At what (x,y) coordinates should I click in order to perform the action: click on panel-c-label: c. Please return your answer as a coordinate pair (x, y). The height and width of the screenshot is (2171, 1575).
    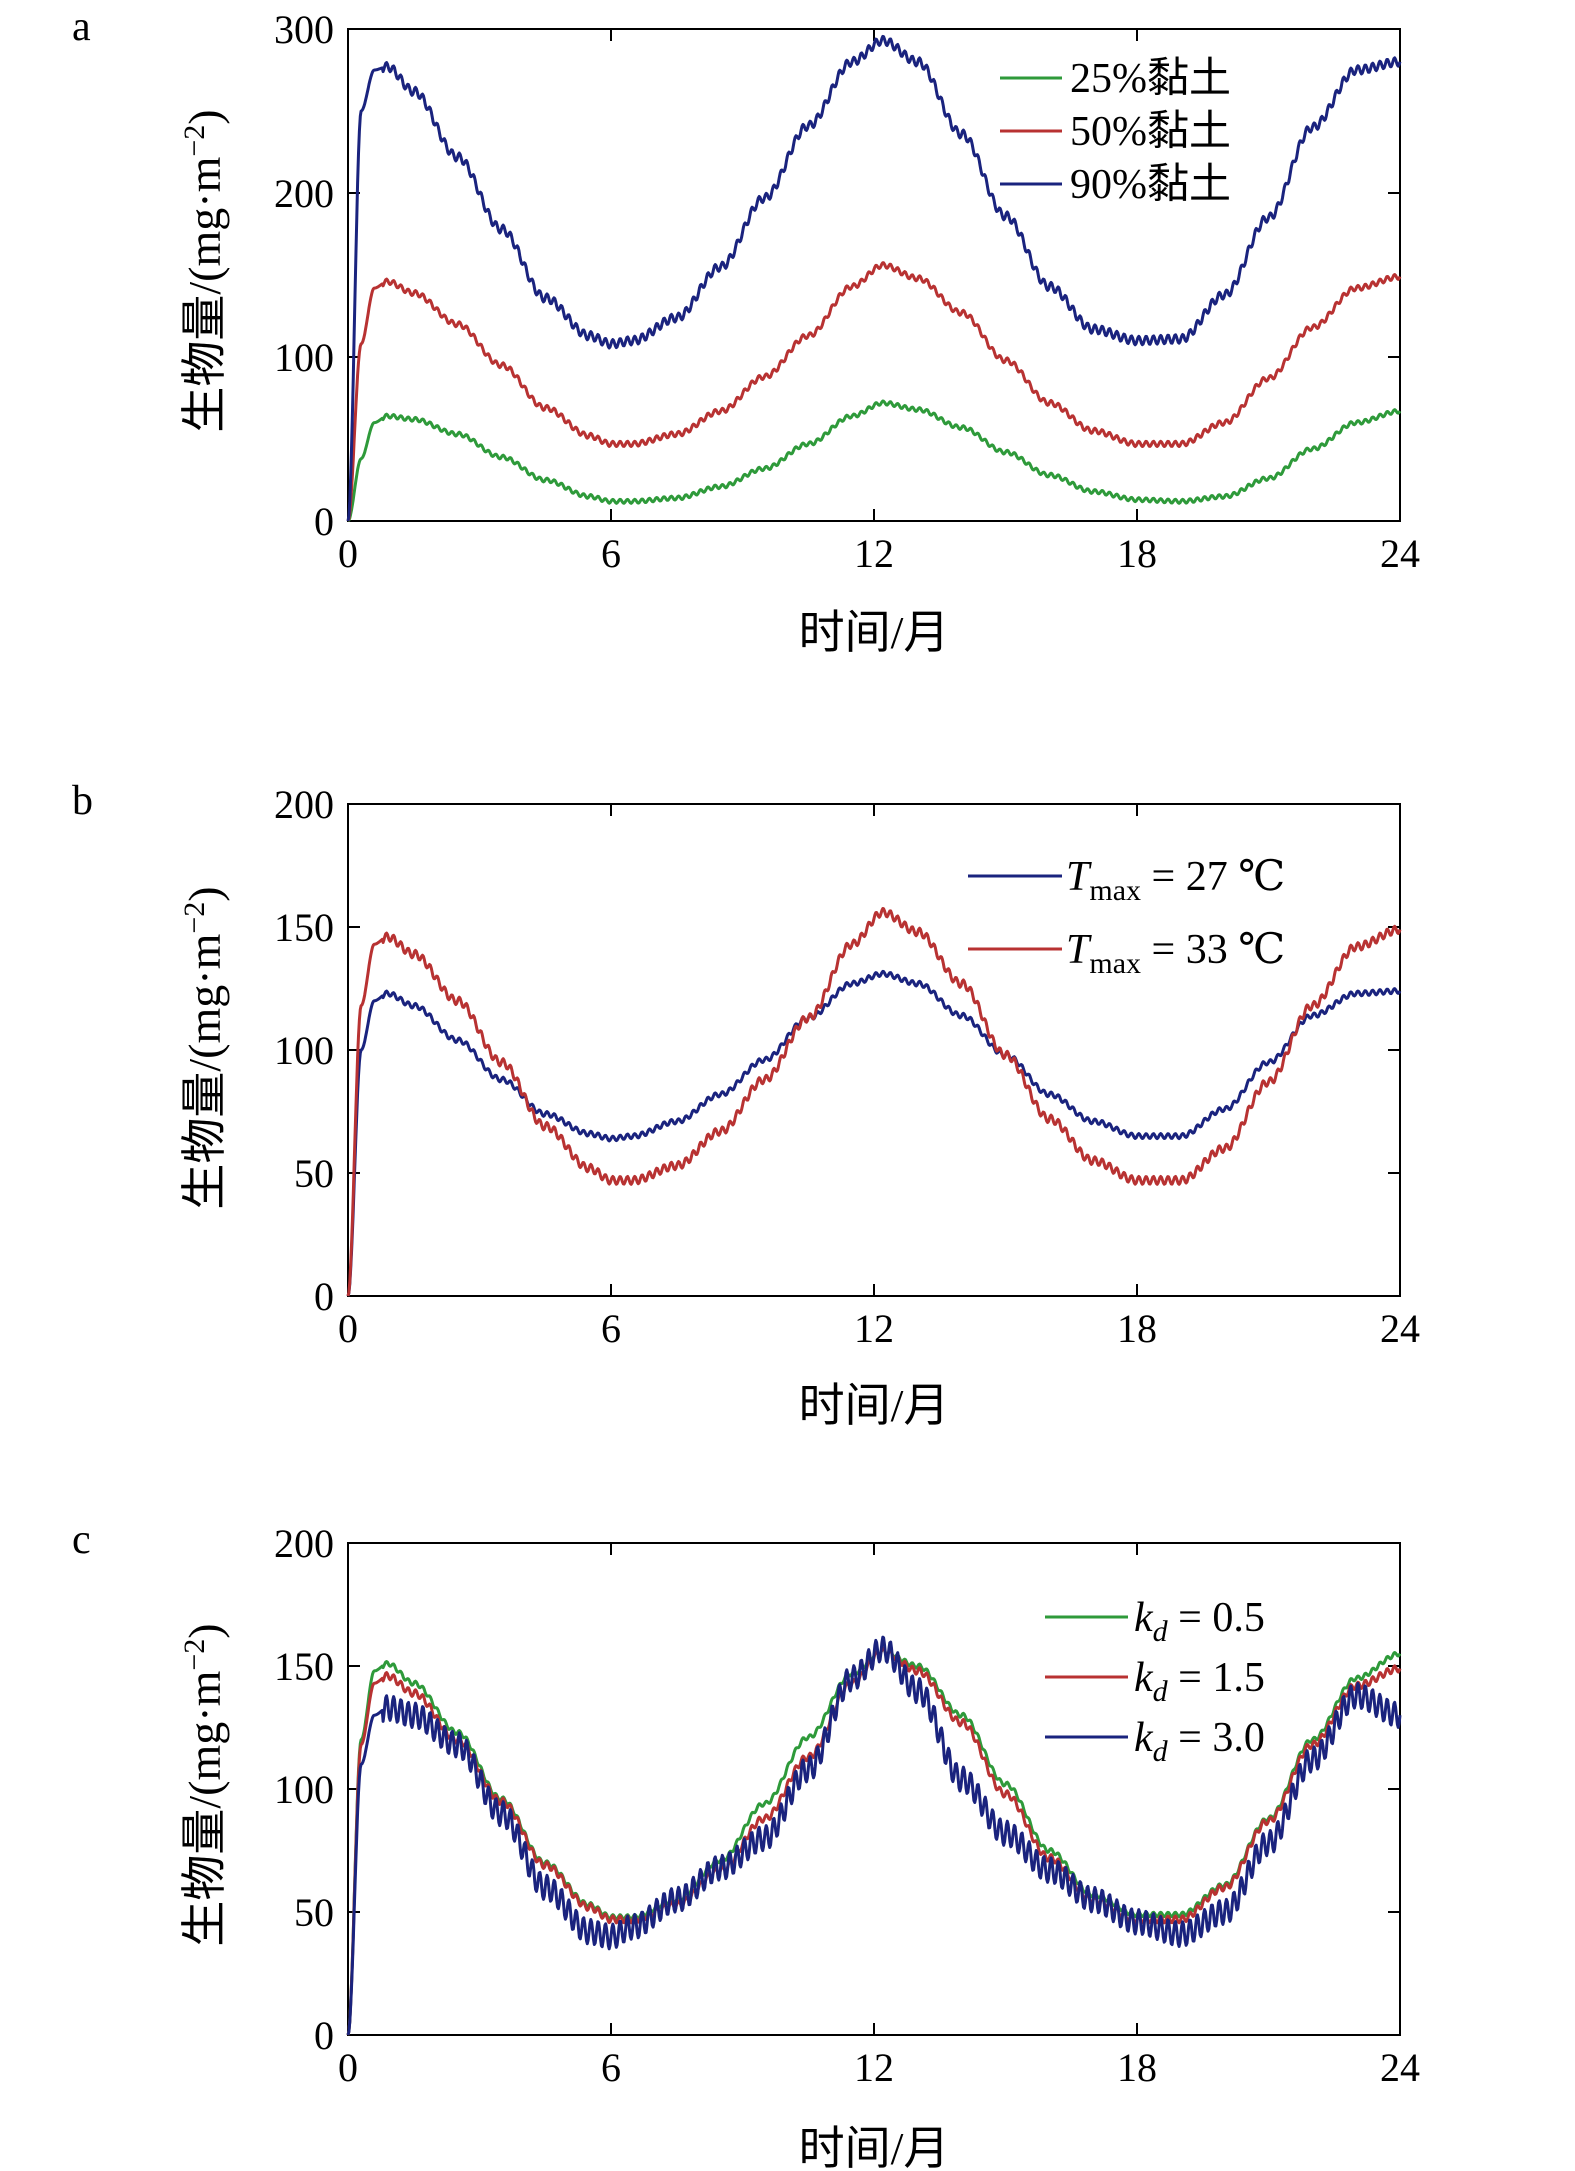
    Looking at the image, I should click on (81, 1540).